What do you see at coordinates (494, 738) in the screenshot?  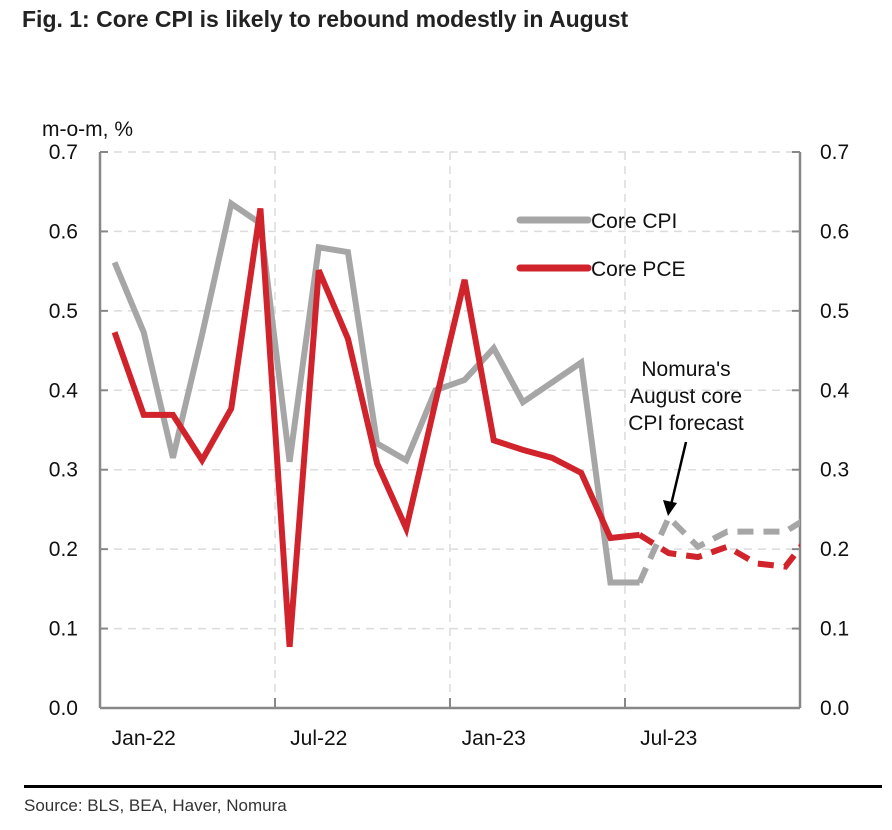 I see `x-tick-label: Jan-23` at bounding box center [494, 738].